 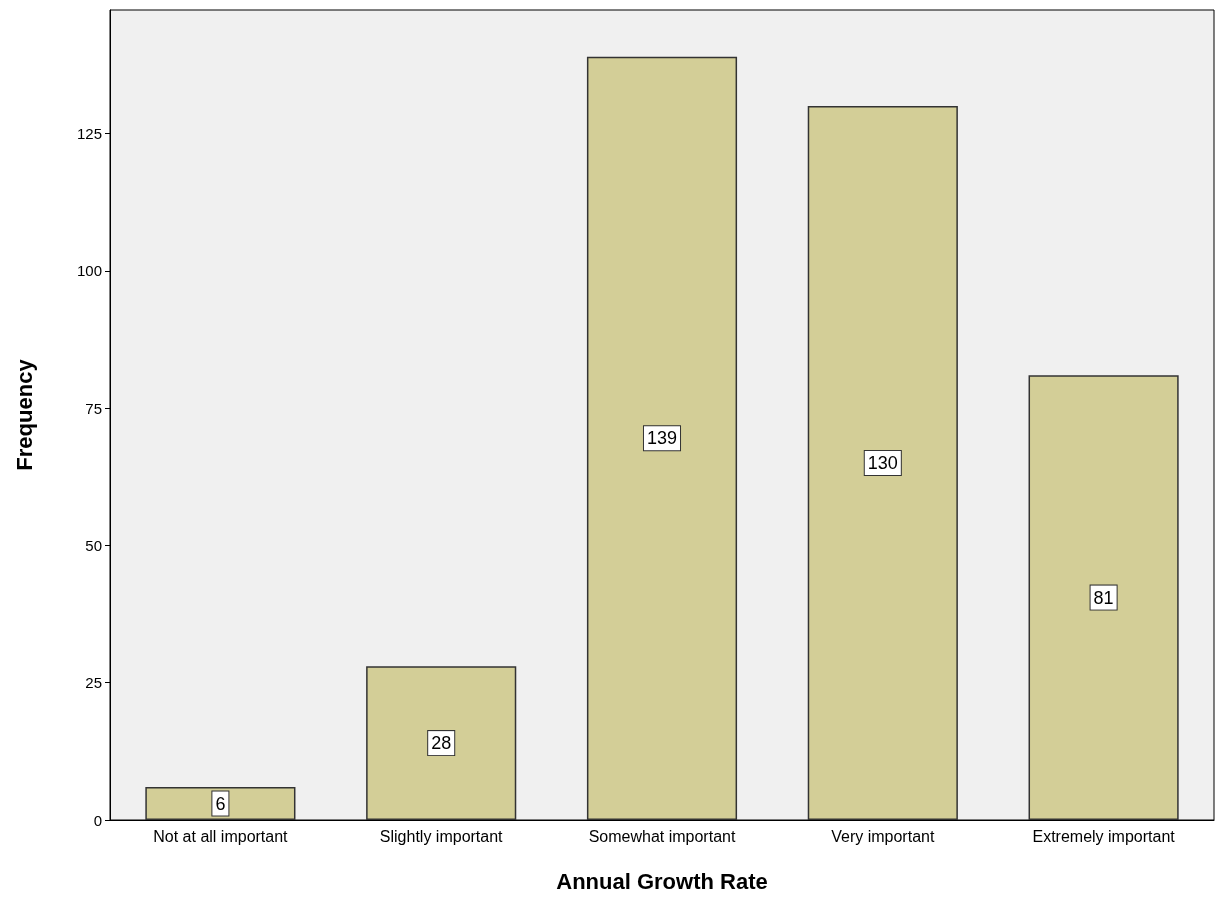 What do you see at coordinates (93, 683) in the screenshot?
I see `y-tick-label: 25` at bounding box center [93, 683].